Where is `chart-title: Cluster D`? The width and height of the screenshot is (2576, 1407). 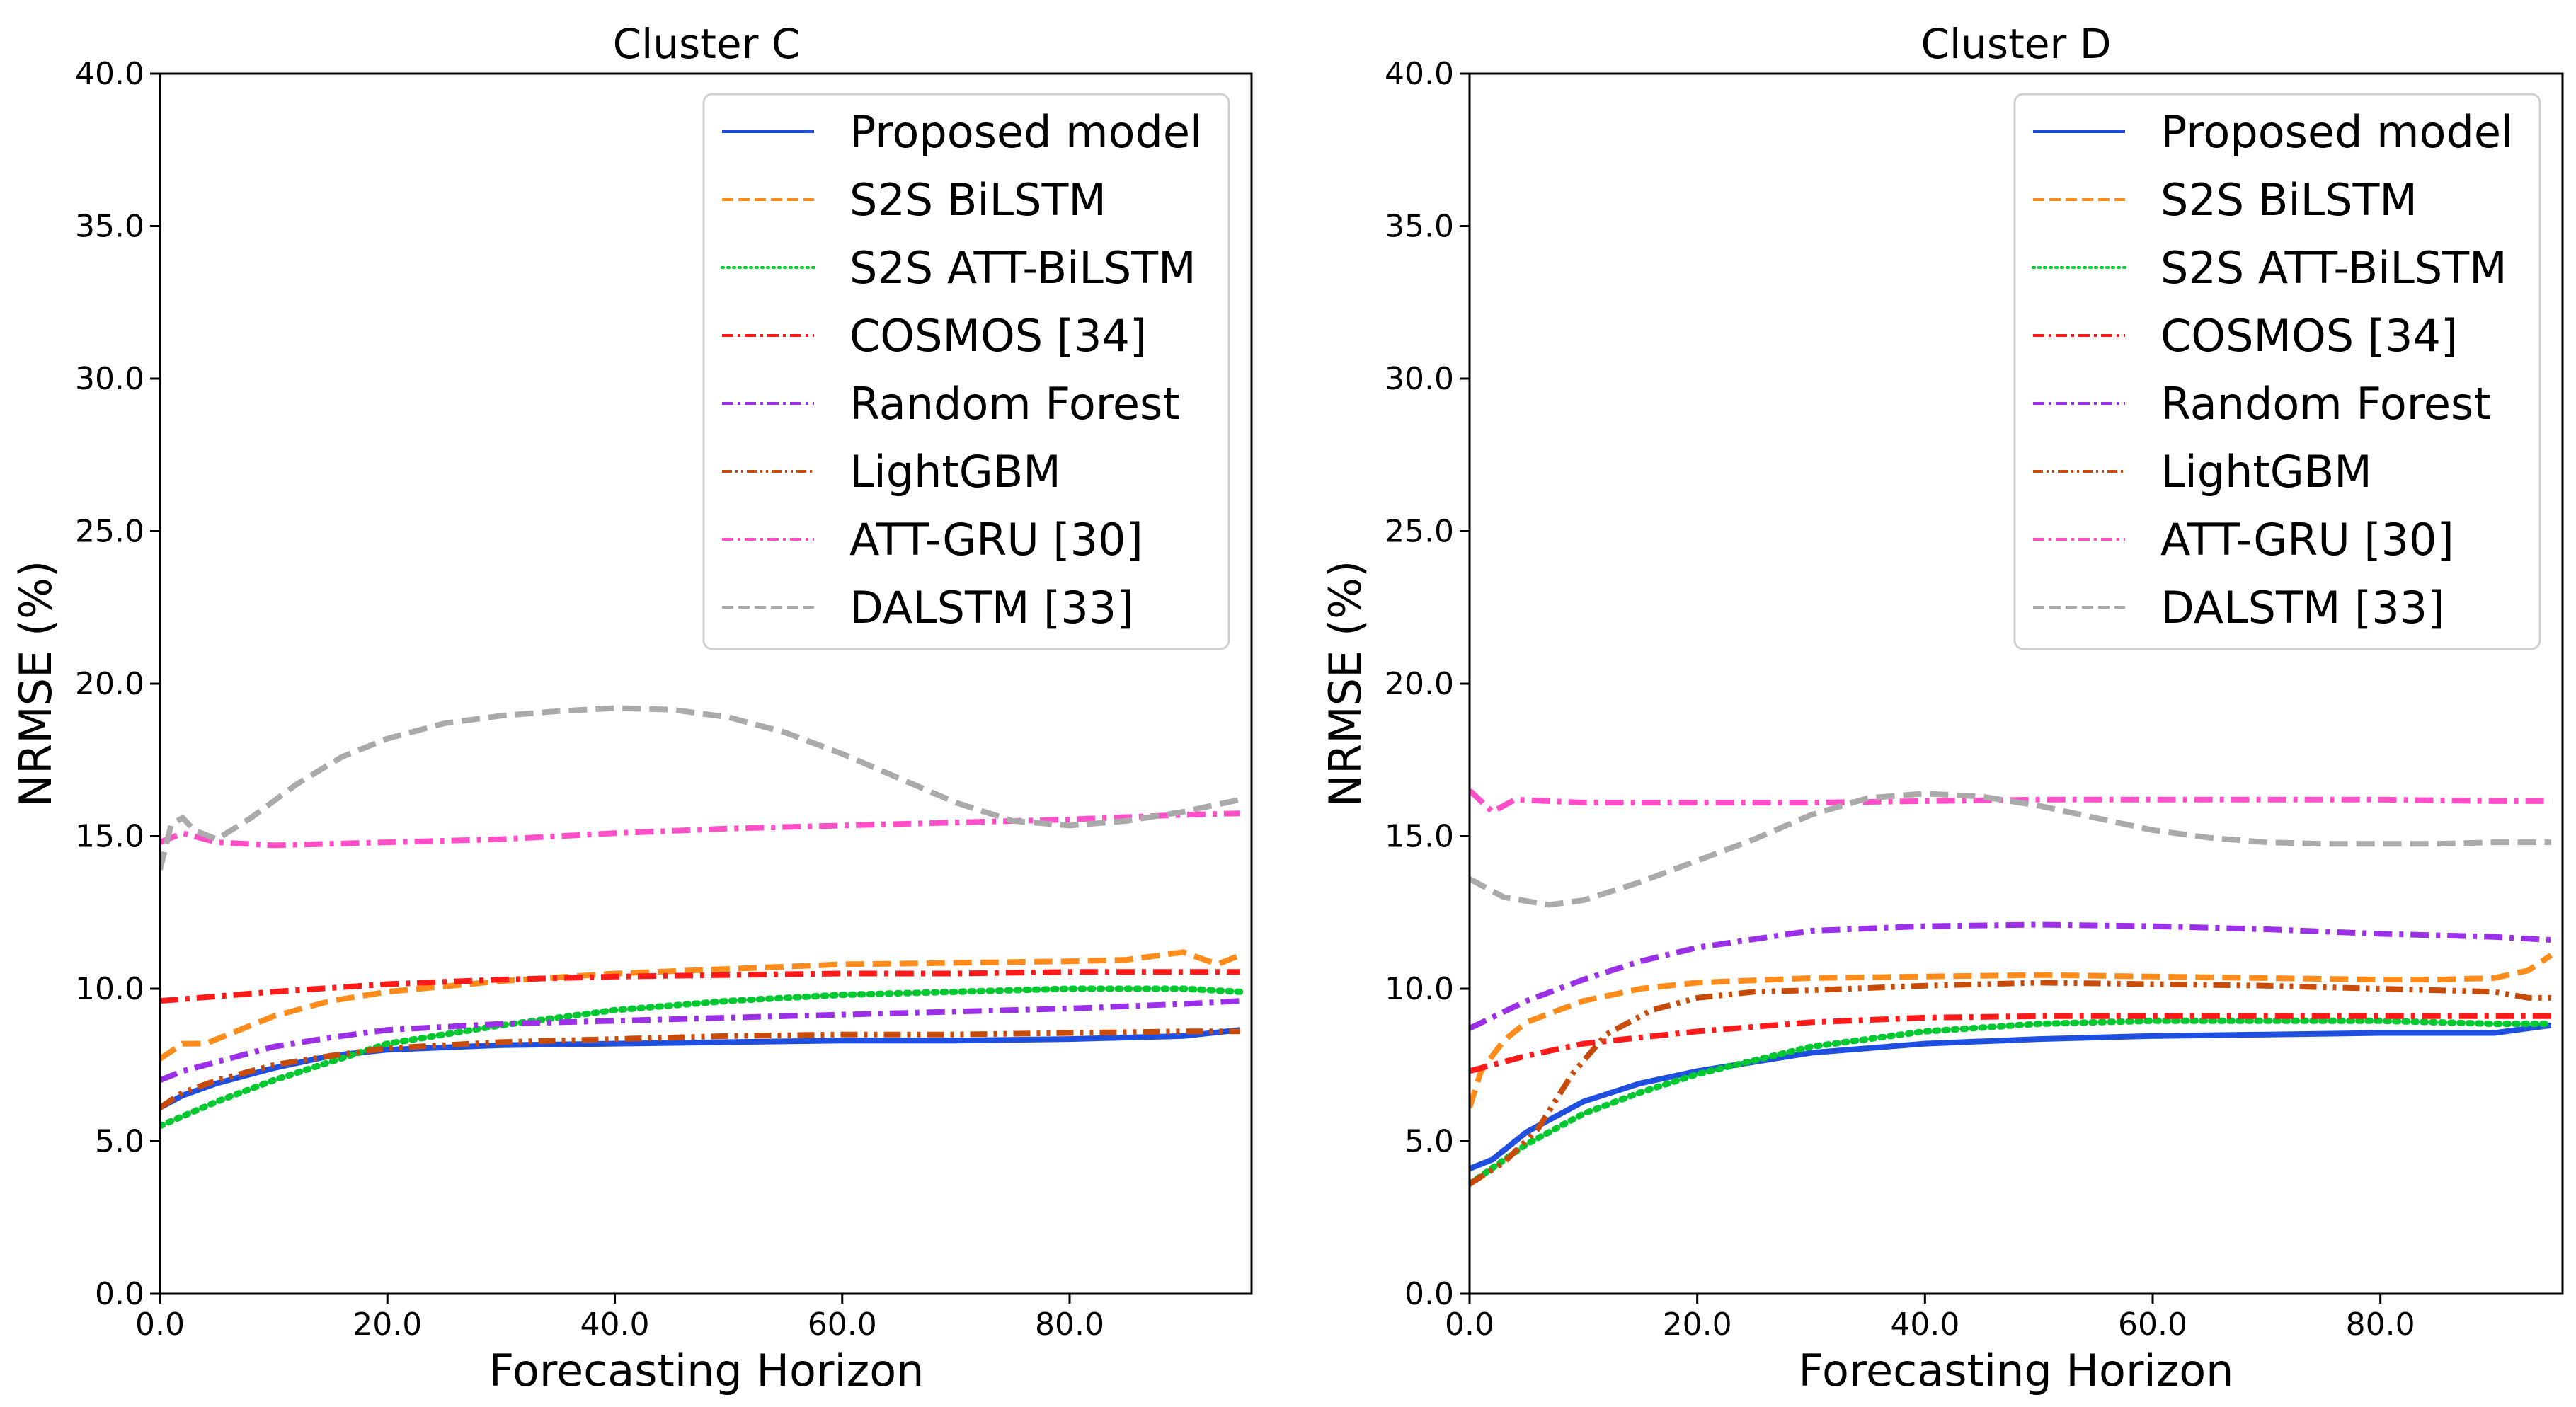 chart-title: Cluster D is located at coordinates (2016, 44).